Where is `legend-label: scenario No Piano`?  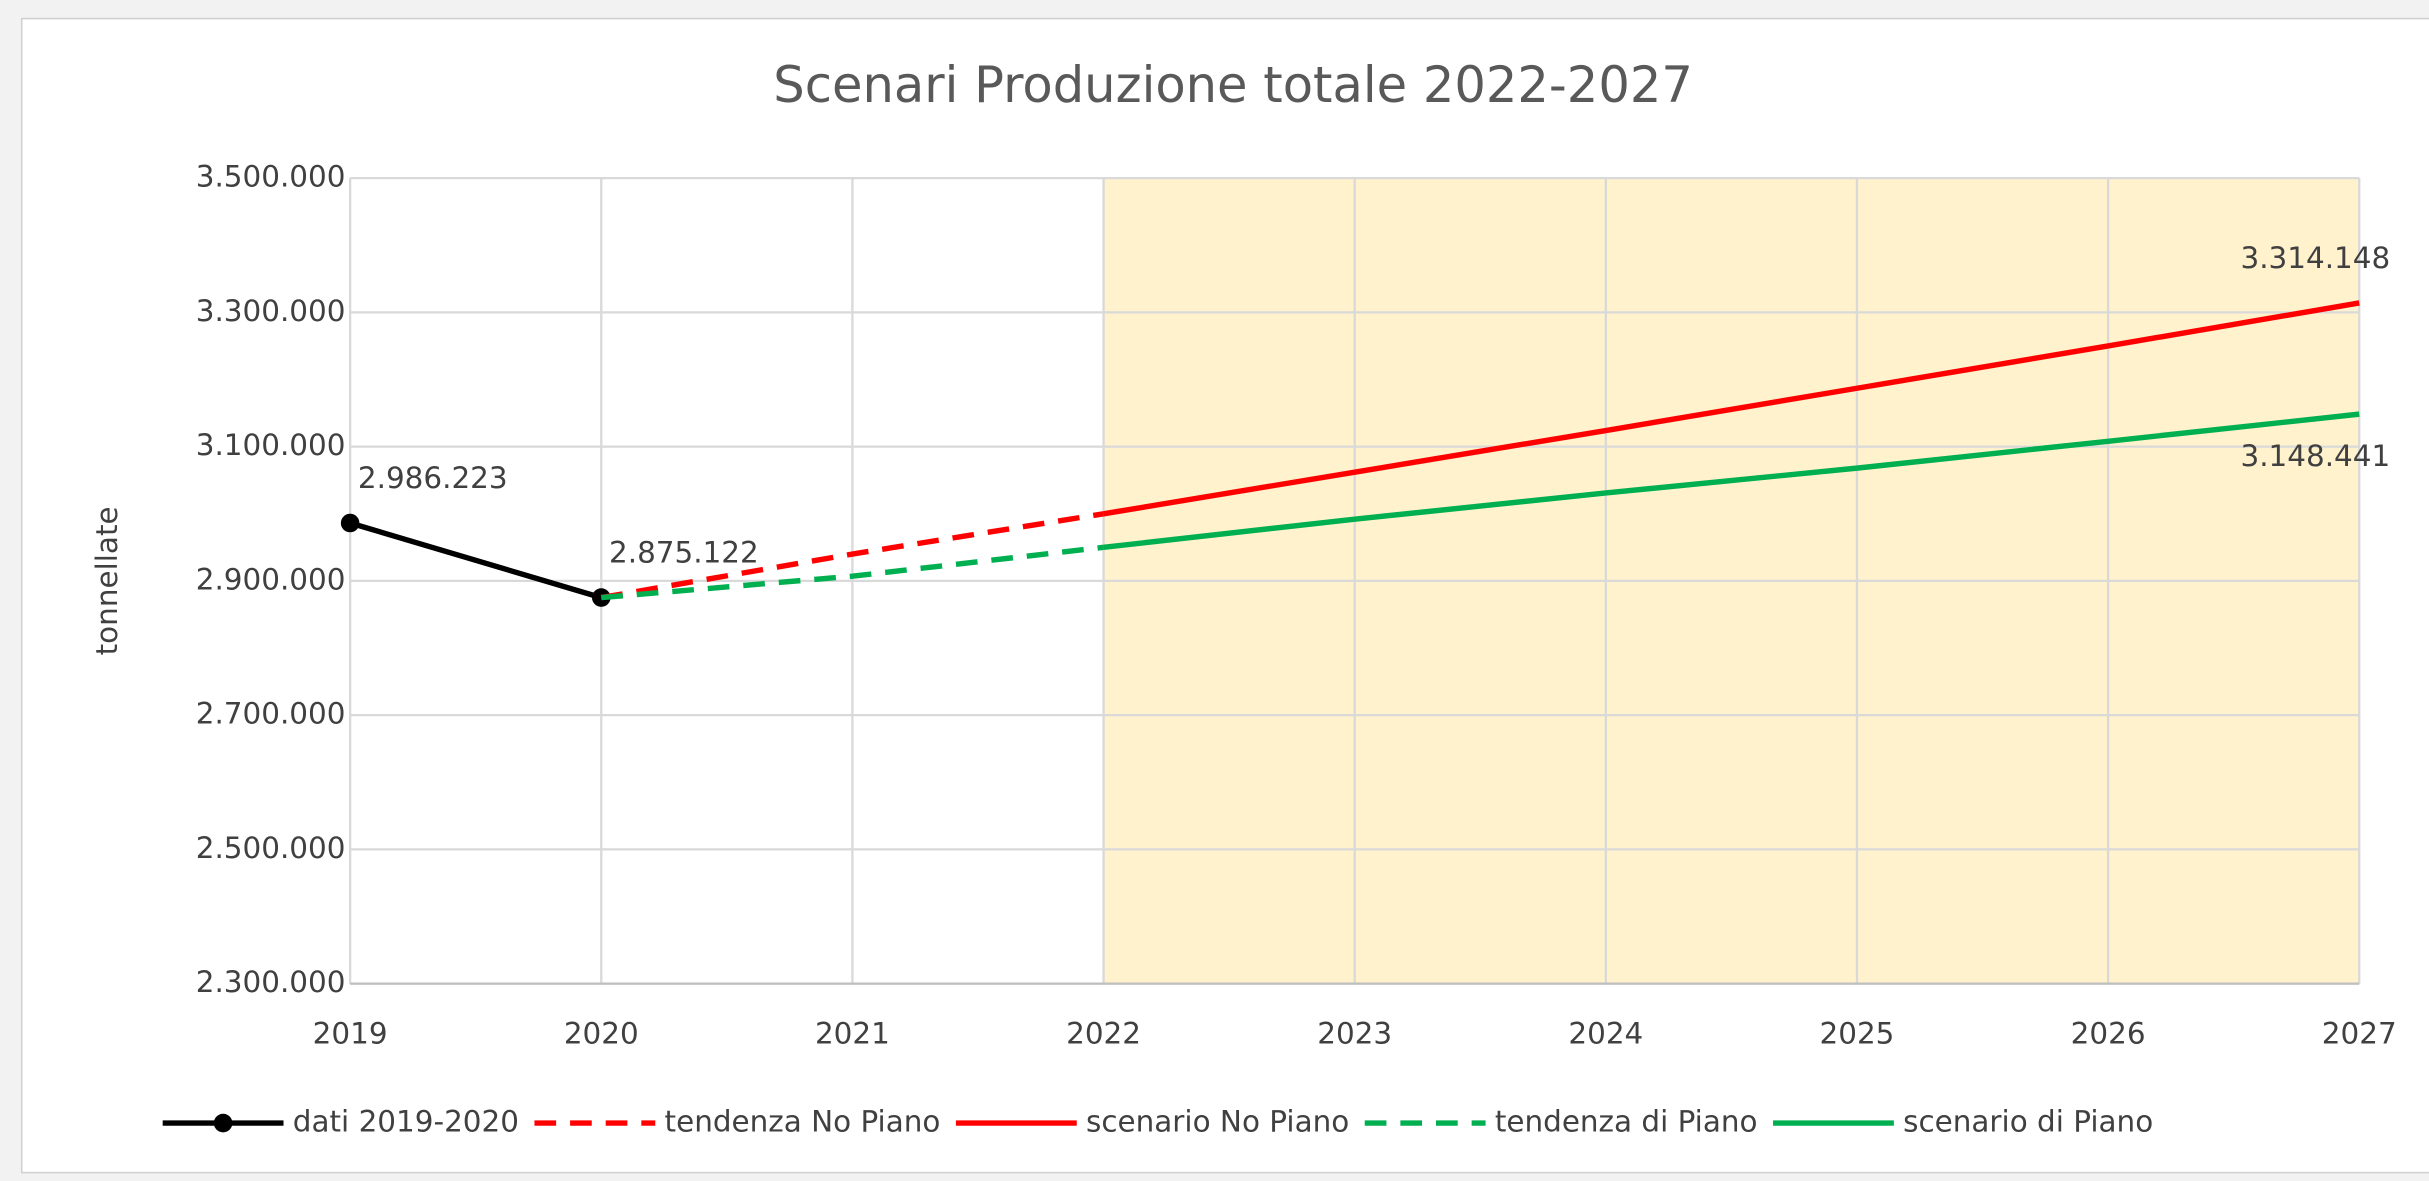 legend-label: scenario No Piano is located at coordinates (1217, 1122).